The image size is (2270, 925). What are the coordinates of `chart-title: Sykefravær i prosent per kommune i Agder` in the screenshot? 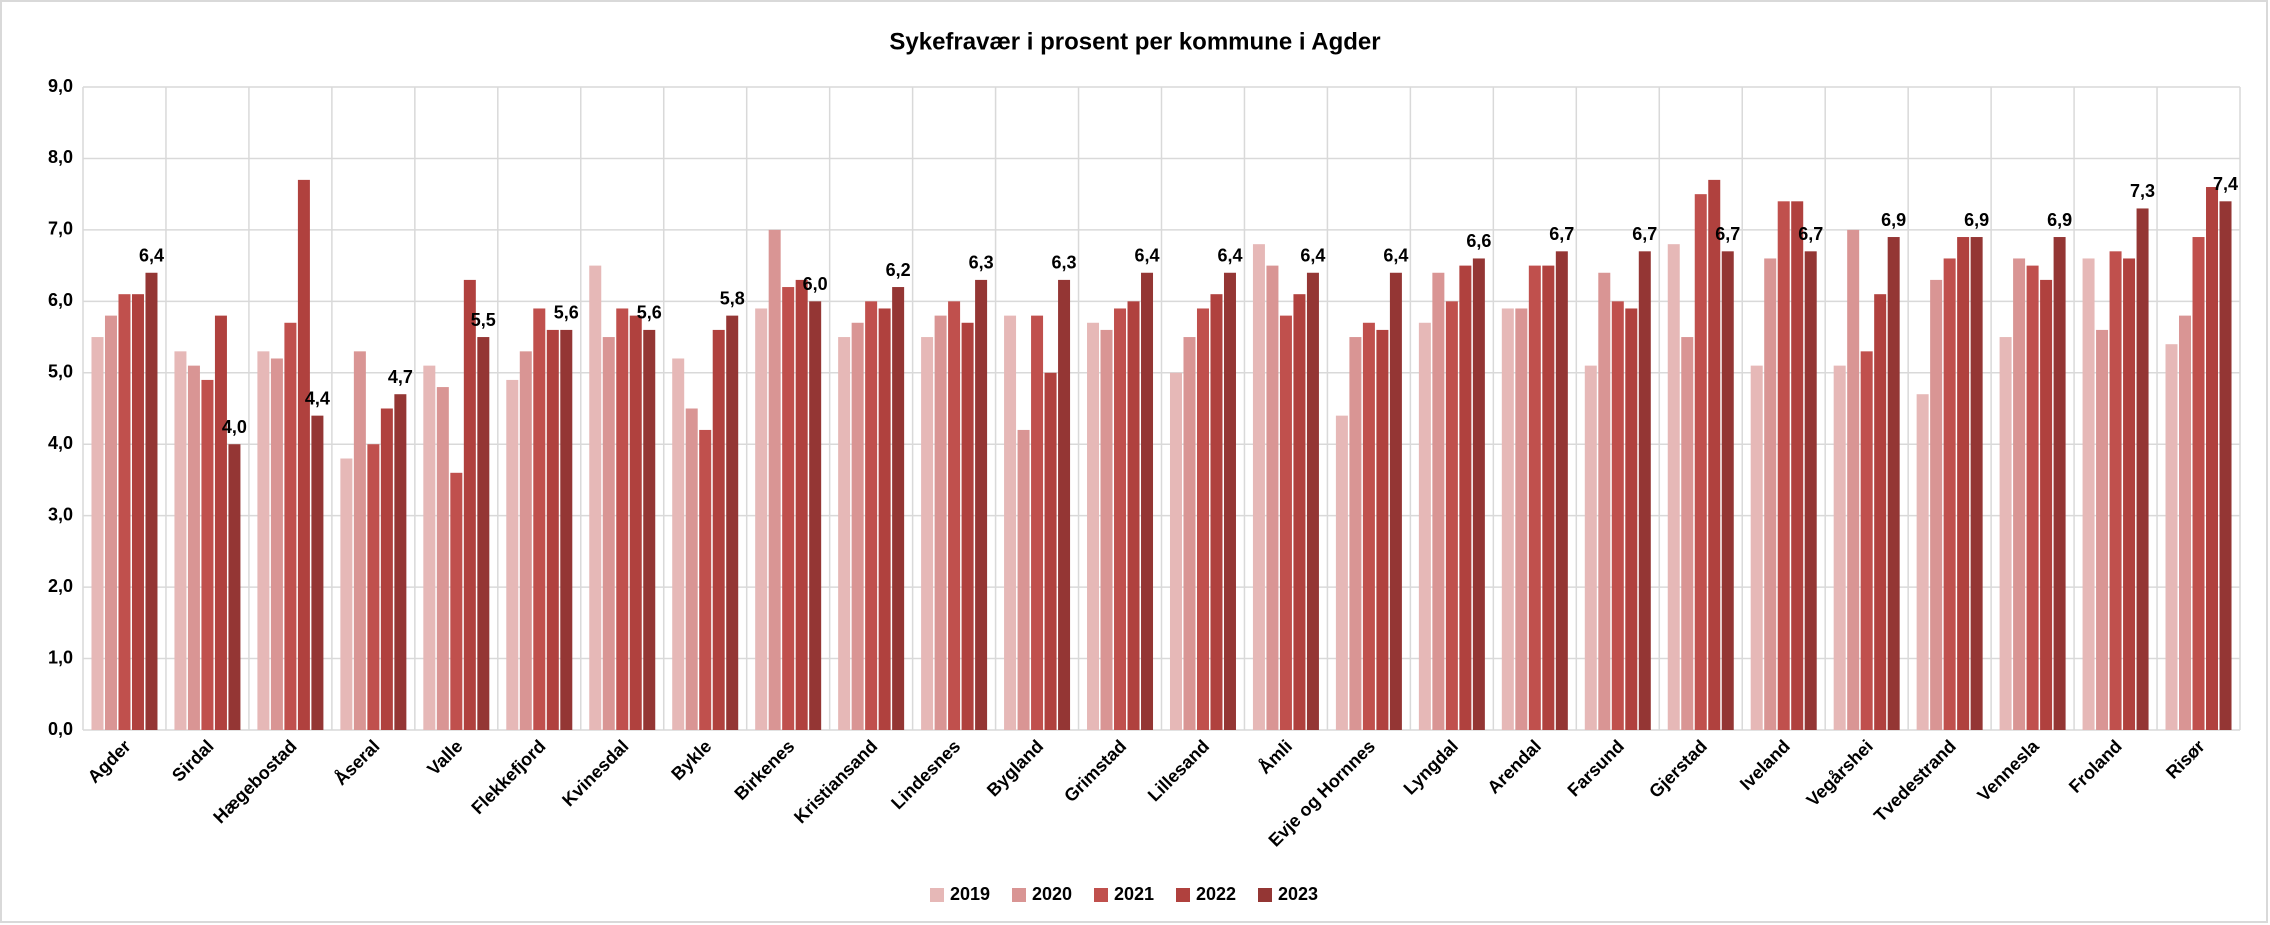 It's located at (1134, 41).